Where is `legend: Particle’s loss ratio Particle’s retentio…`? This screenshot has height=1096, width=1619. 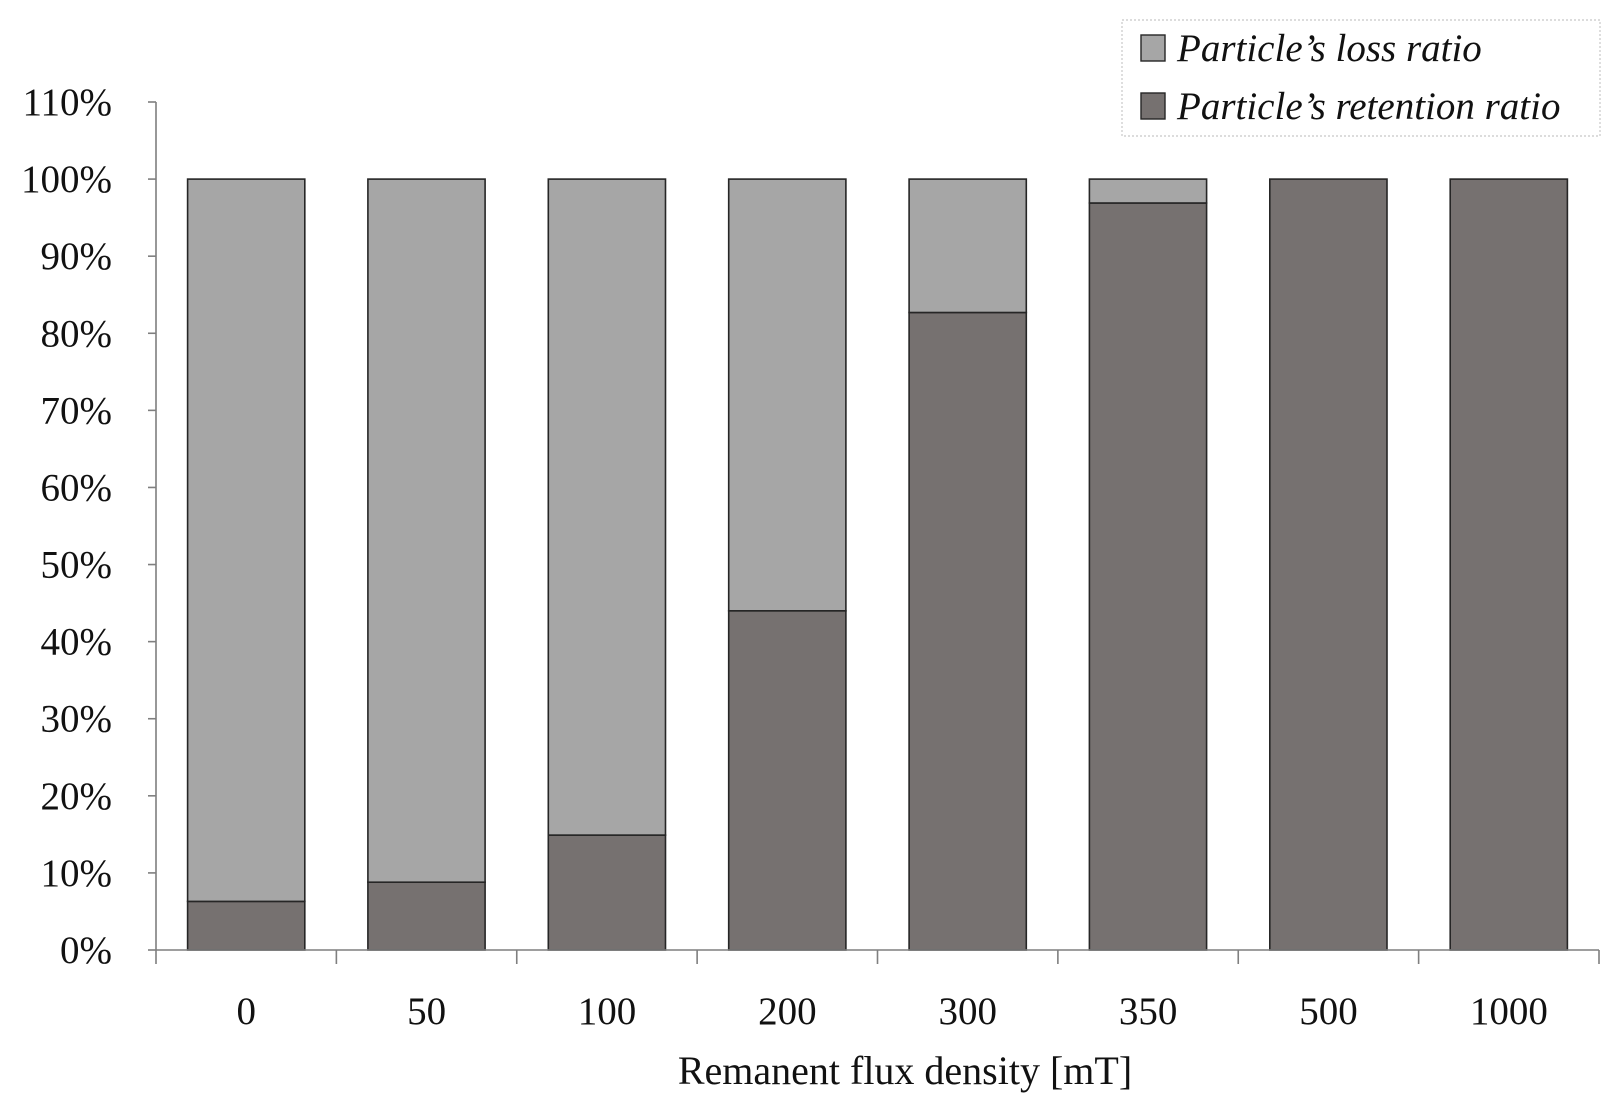 legend: Particle’s loss ratio Particle’s retentio… is located at coordinates (1361, 78).